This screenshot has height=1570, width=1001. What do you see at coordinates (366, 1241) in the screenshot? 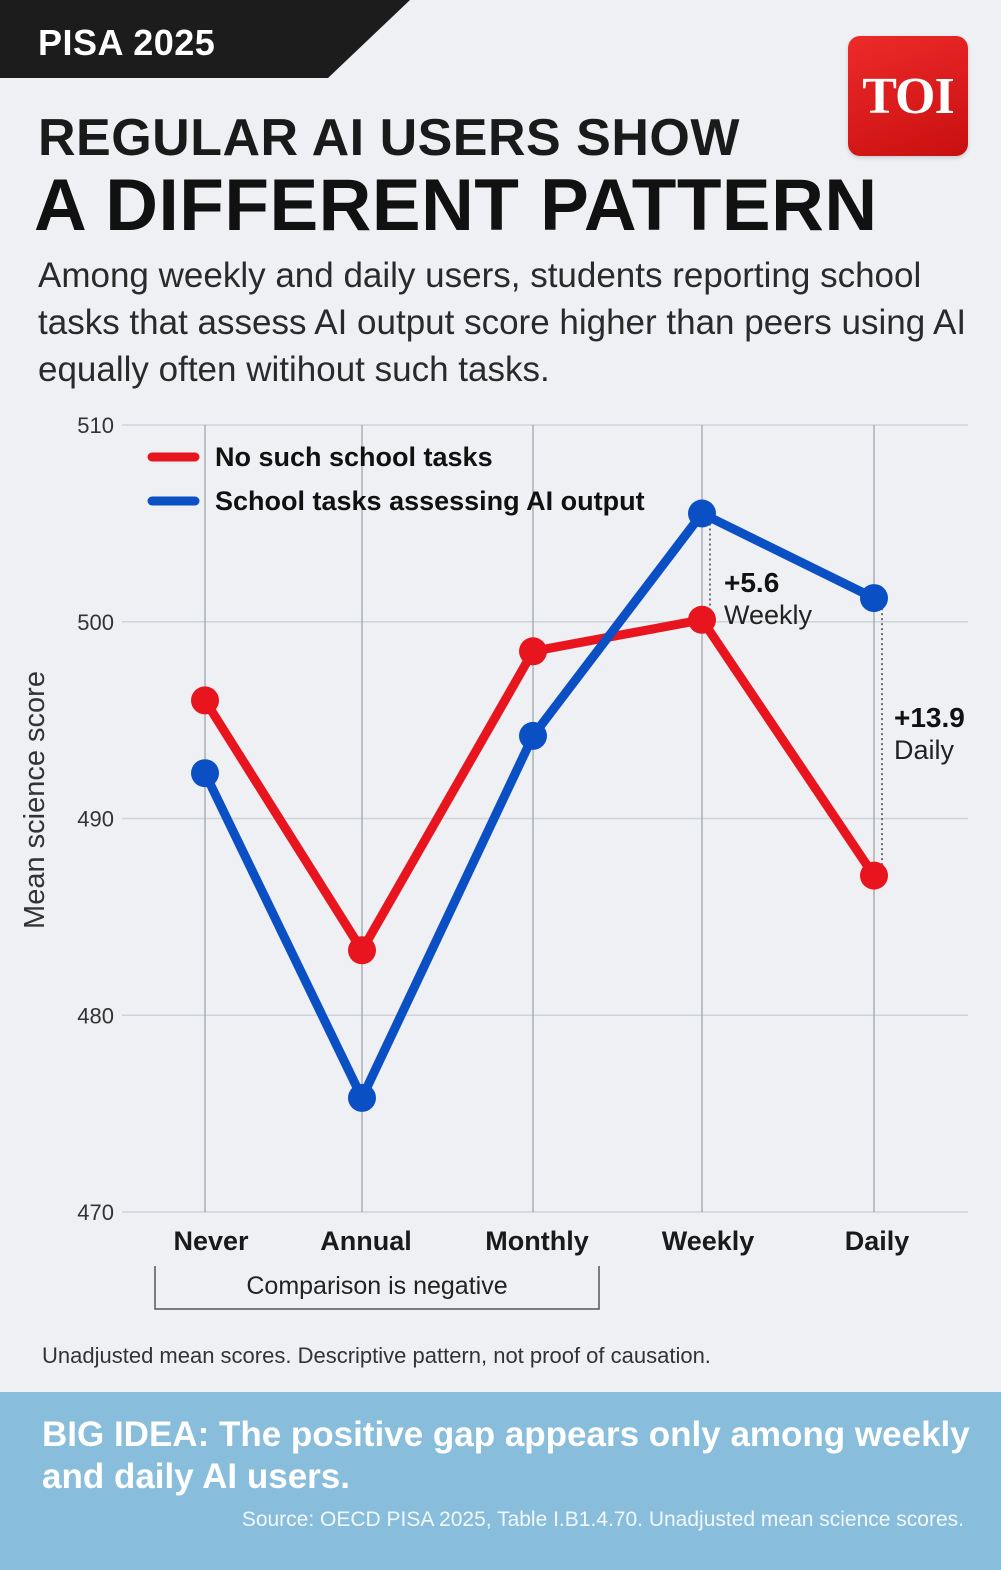
I see `x-tick-label: Annual` at bounding box center [366, 1241].